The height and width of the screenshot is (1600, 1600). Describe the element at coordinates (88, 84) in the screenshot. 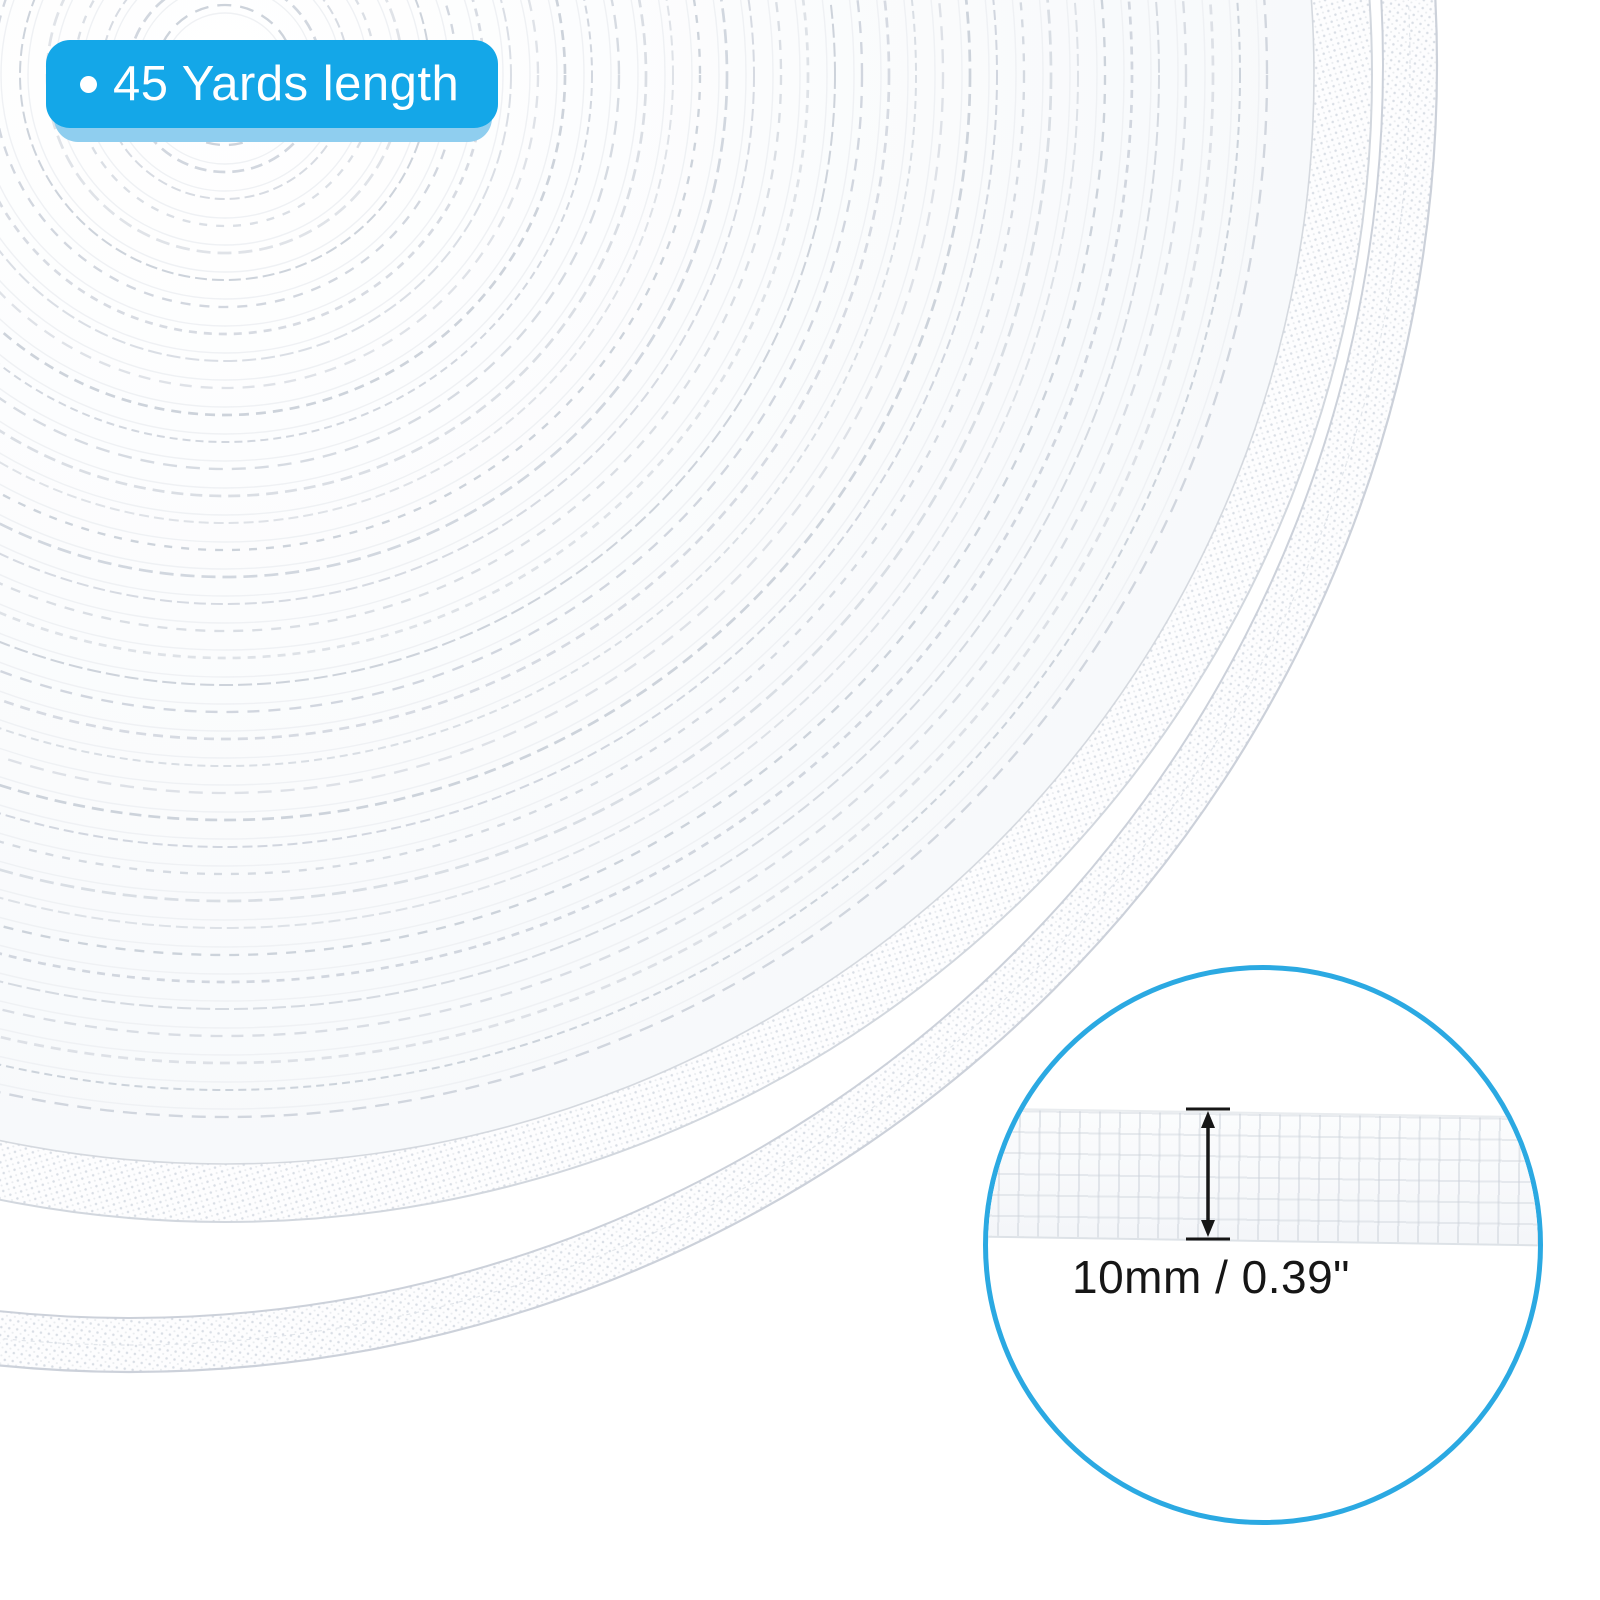

I see `bullet-icon` at that location.